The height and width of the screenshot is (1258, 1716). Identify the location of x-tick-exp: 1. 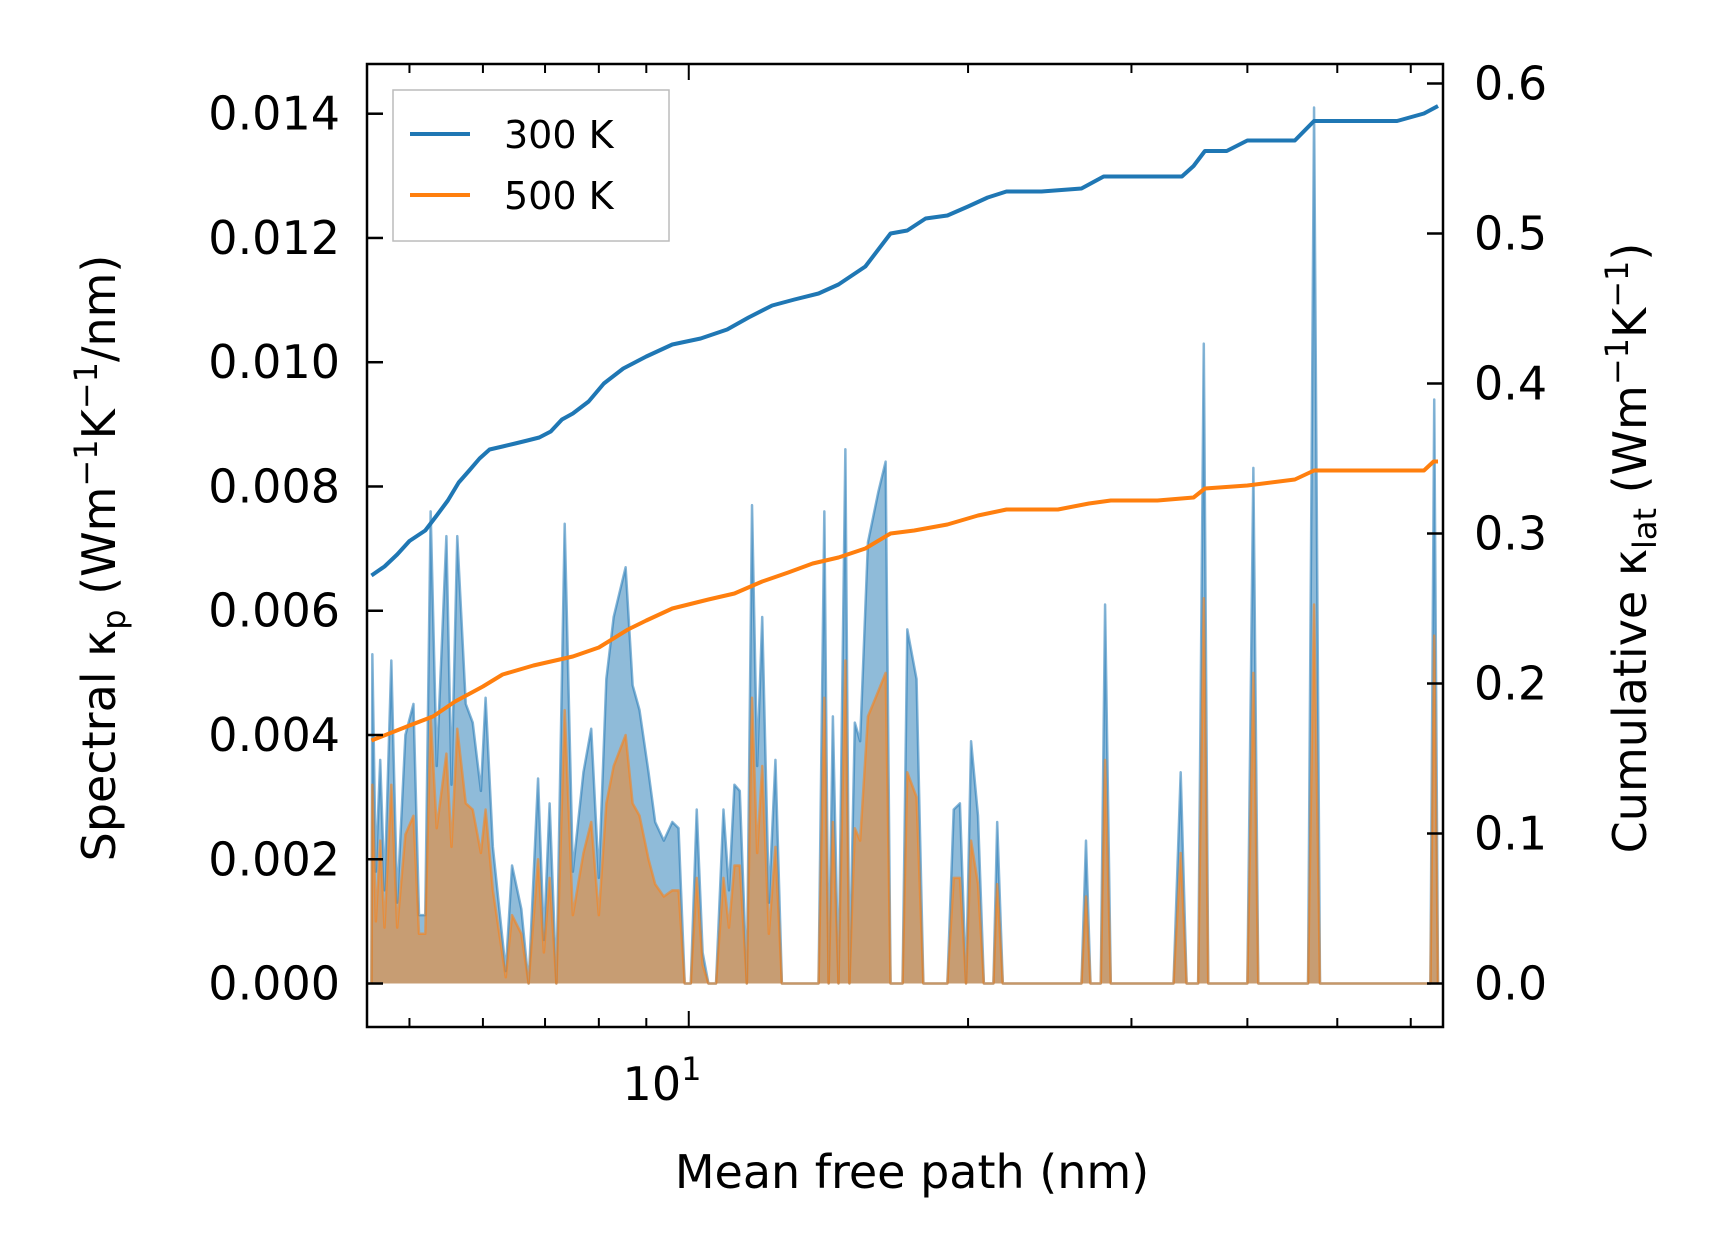
(691, 1069).